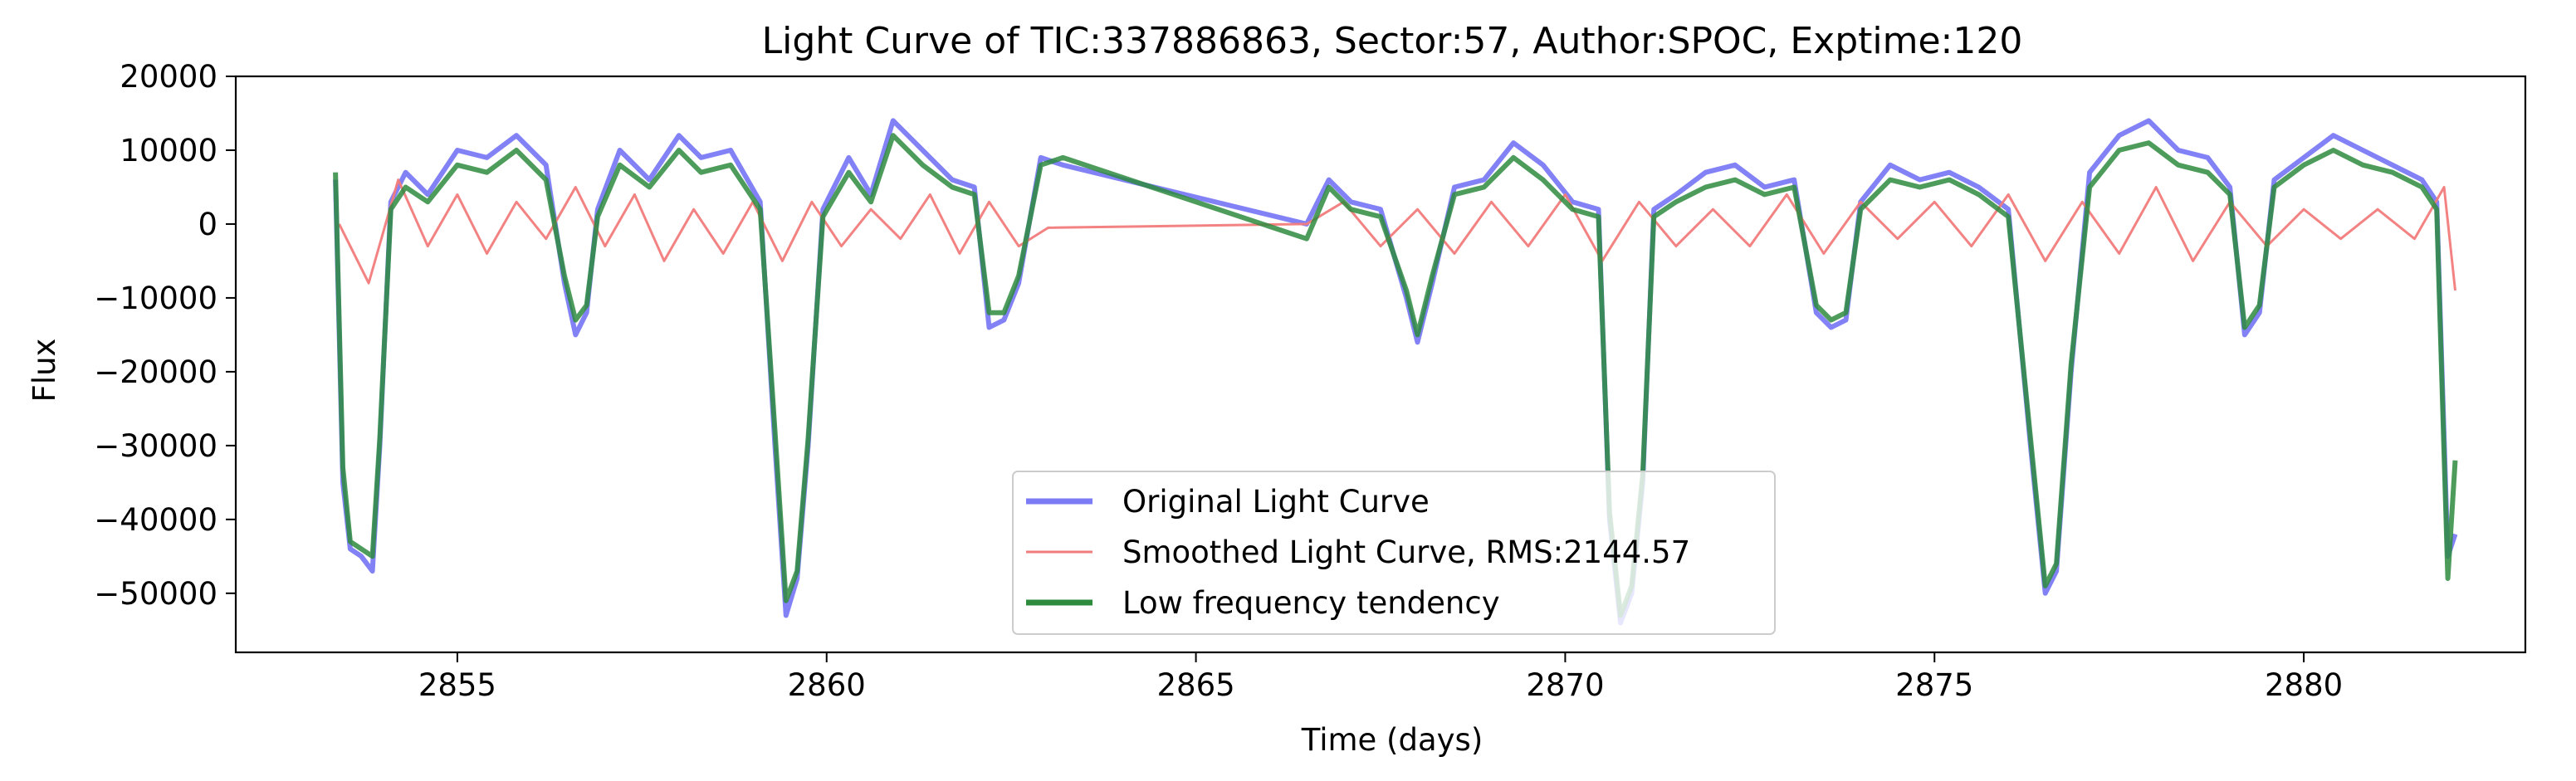 Image resolution: width=2576 pixels, height=781 pixels. I want to click on legend-label-low-frequency: Low frequency tendency, so click(1311, 603).